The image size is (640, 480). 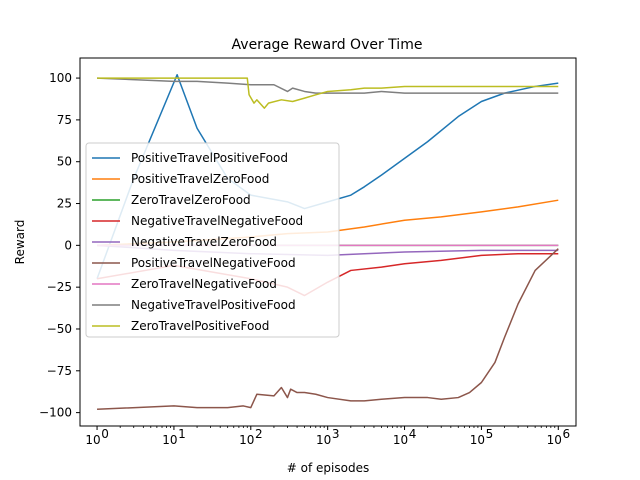 What do you see at coordinates (566, 434) in the screenshot?
I see `x-tick-exponent: 6` at bounding box center [566, 434].